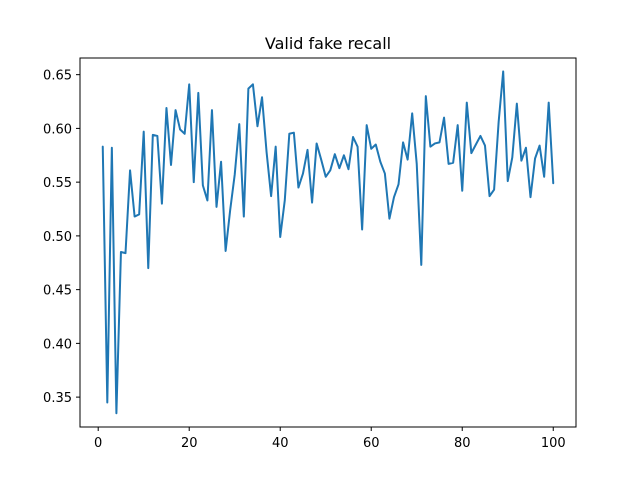 Image resolution: width=640 pixels, height=480 pixels. I want to click on x-tick-label: 40, so click(280, 443).